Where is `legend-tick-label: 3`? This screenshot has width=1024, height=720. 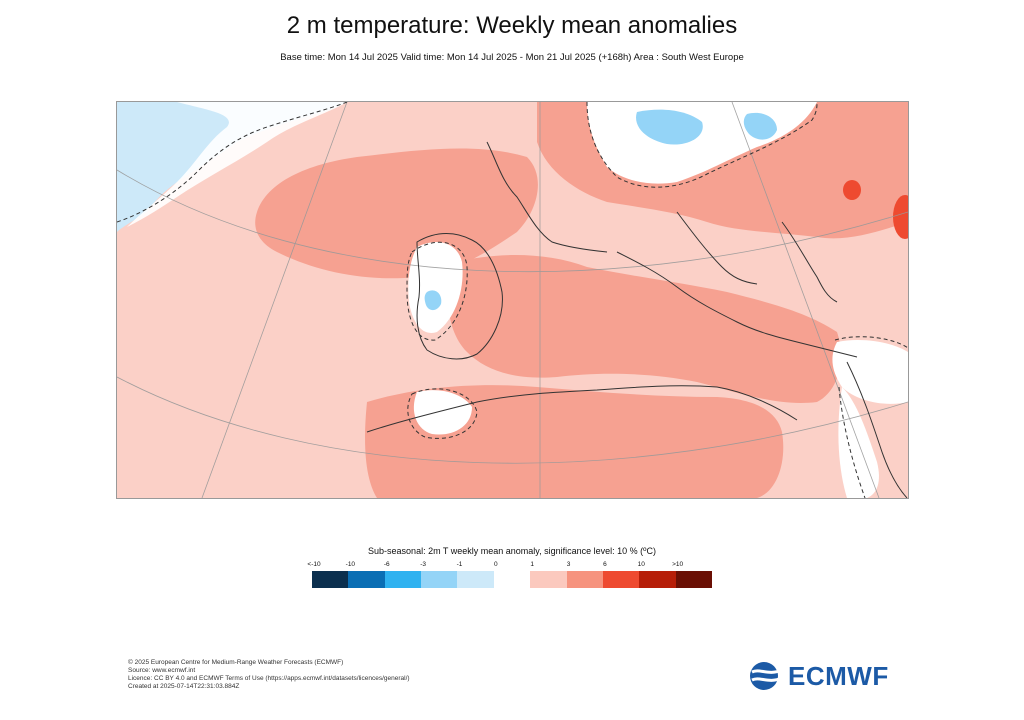 legend-tick-label: 3 is located at coordinates (568, 564).